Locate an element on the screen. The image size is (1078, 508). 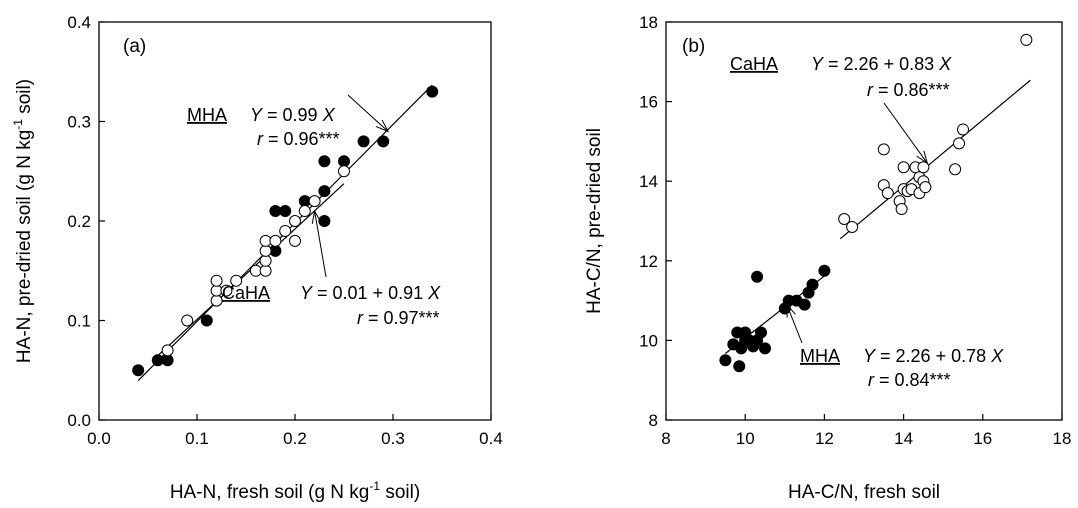
panel-a-mha-name: MHA is located at coordinates (207, 115).